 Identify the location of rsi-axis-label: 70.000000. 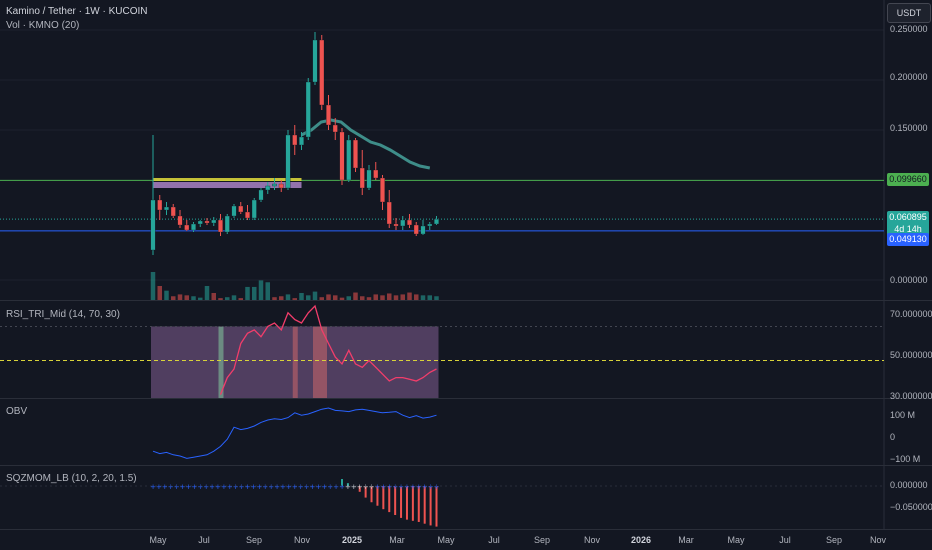
(911, 314).